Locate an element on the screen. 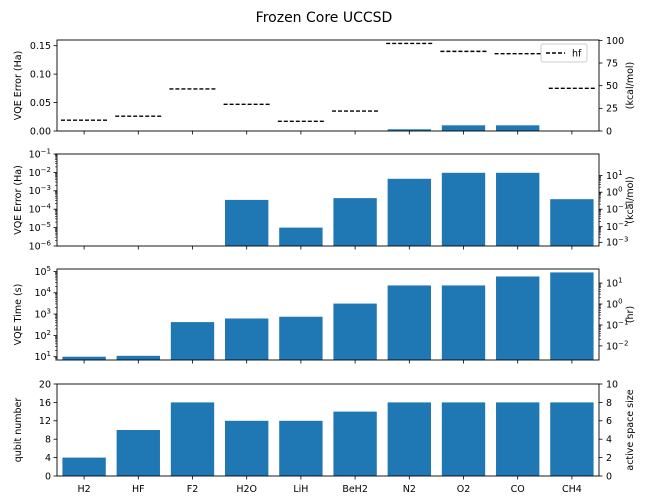 The height and width of the screenshot is (504, 648). x-tick-label: O2 is located at coordinates (464, 489).